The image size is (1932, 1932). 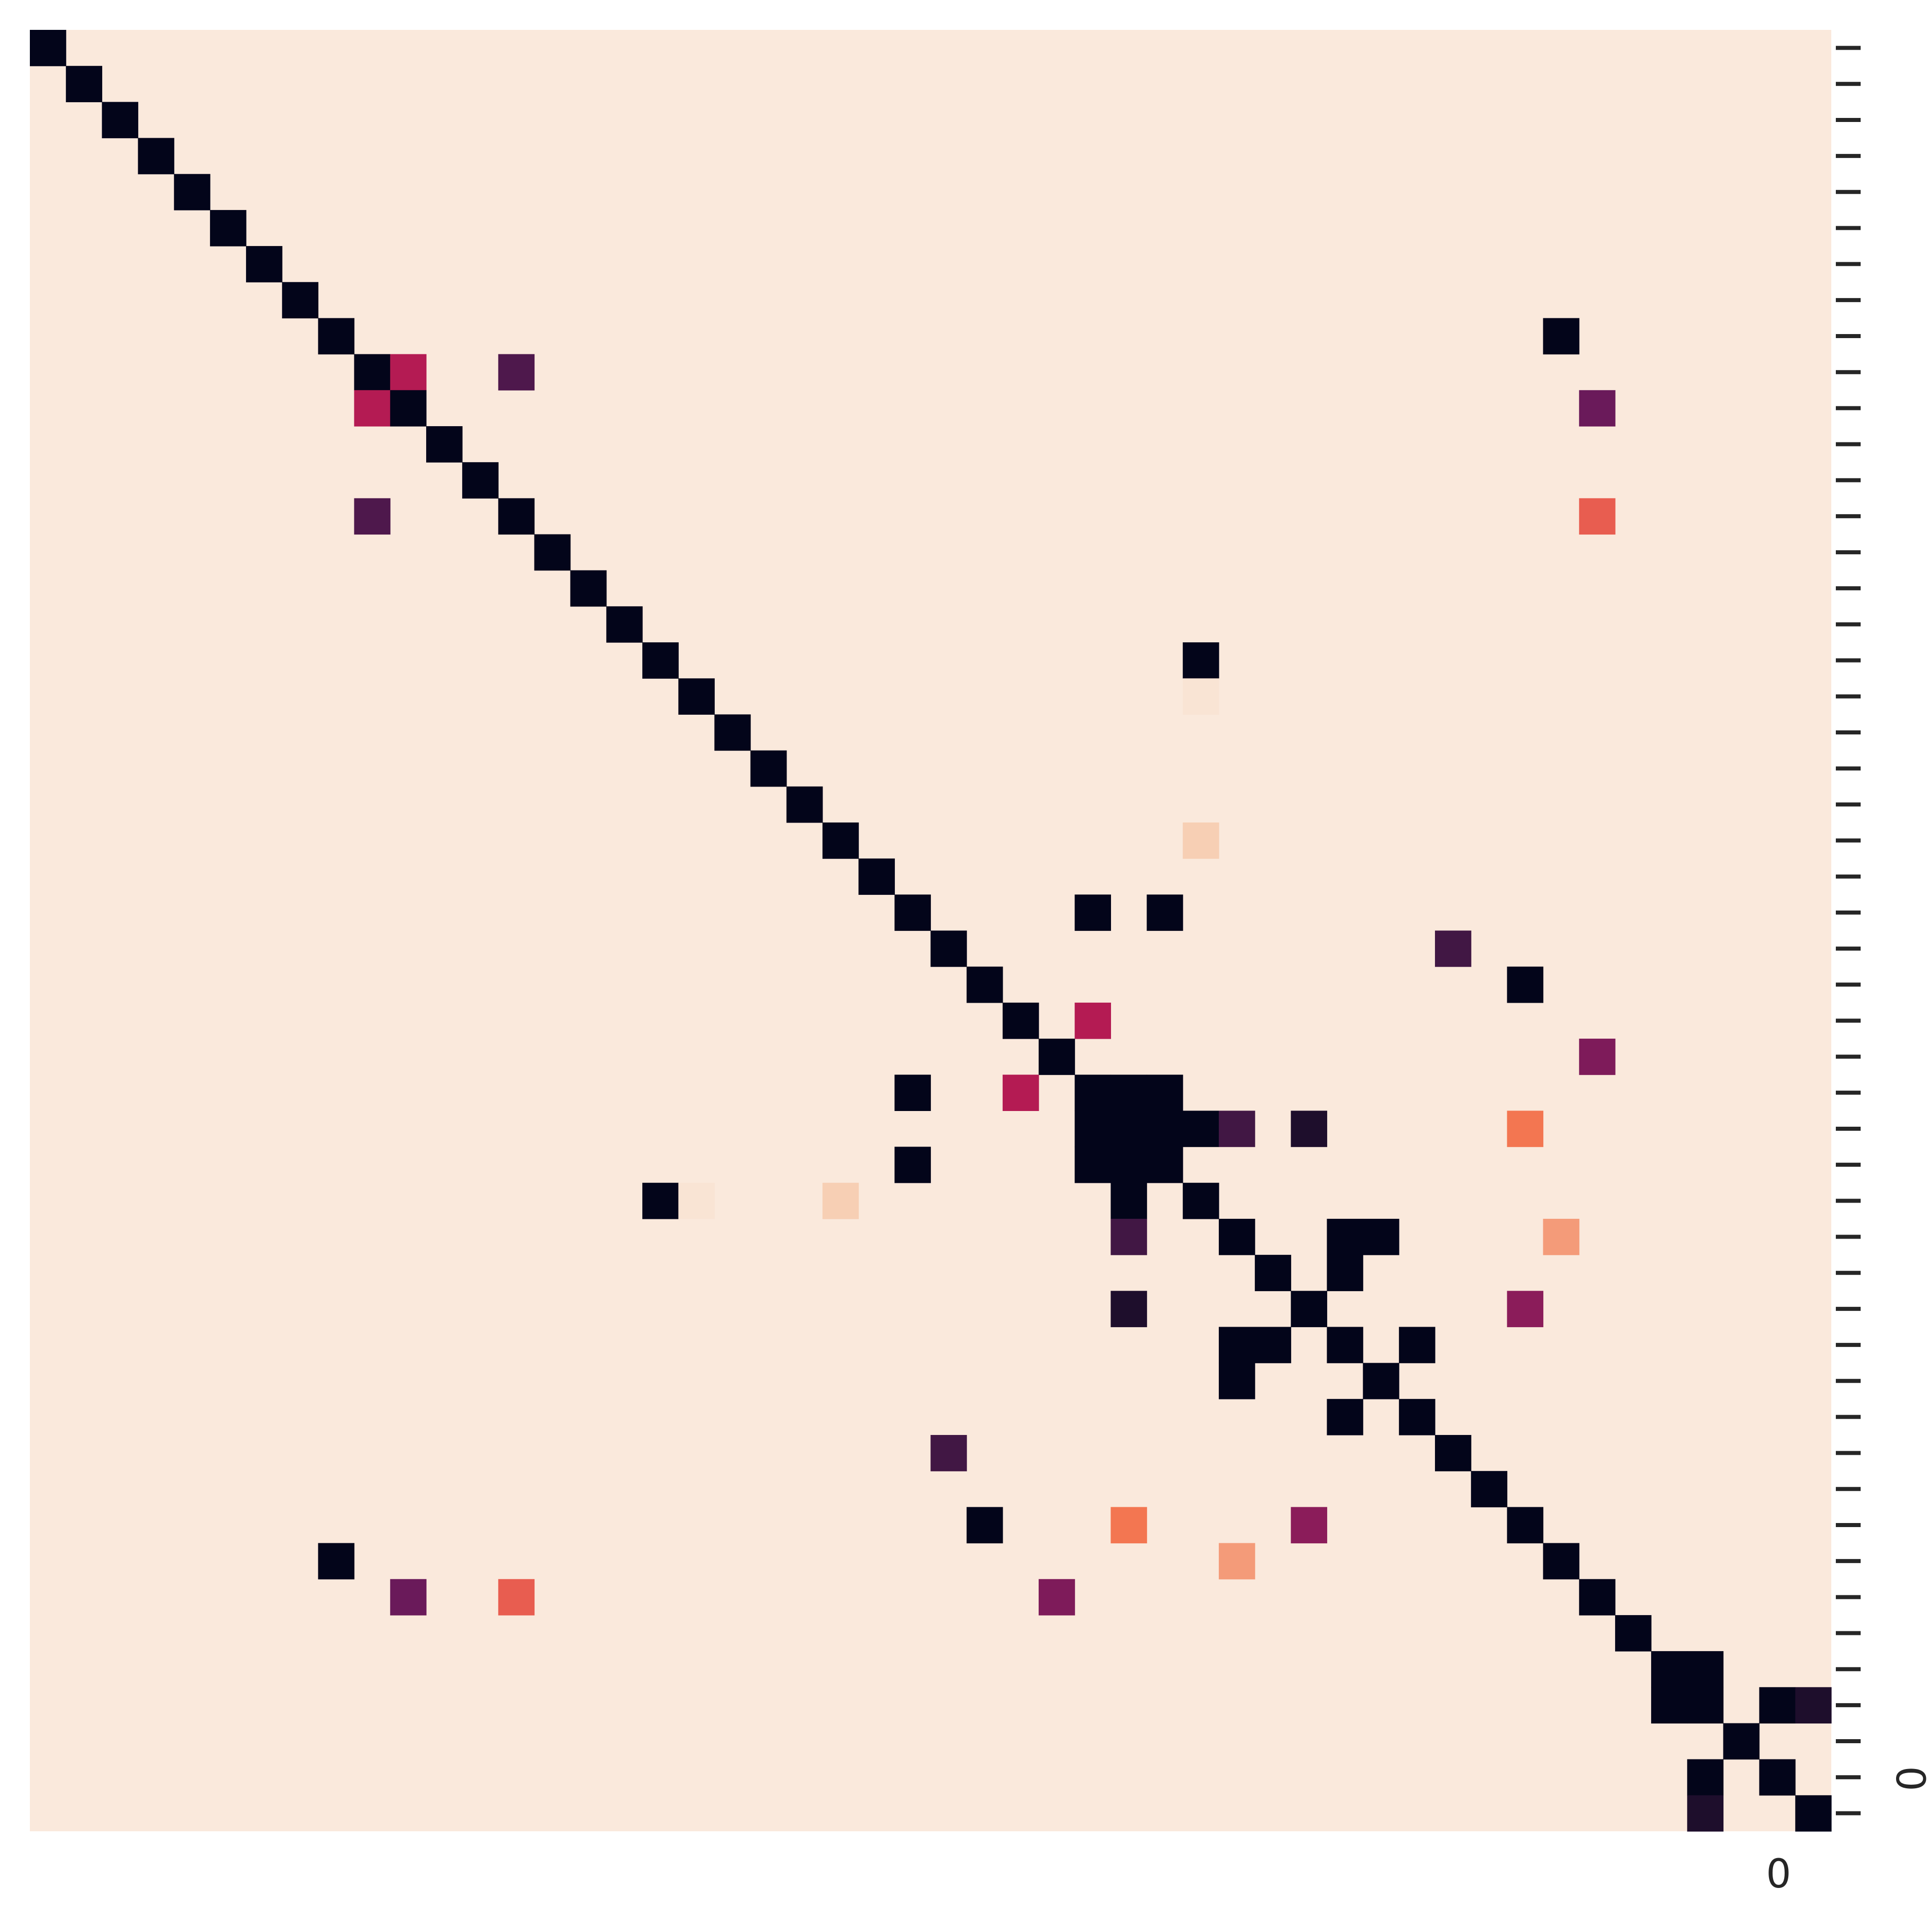 I want to click on x-tick-label: 0, so click(x=1778, y=1874).